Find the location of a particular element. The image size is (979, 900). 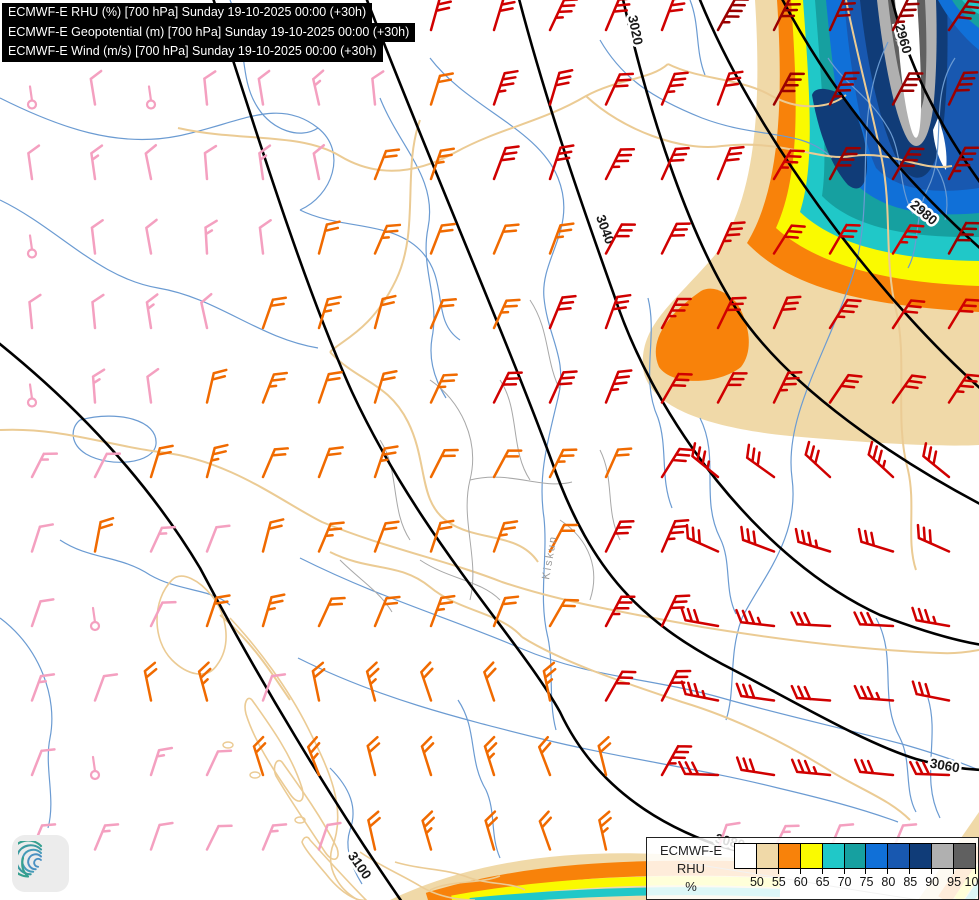

legend-tick-label: 90 is located at coordinates (932, 882).